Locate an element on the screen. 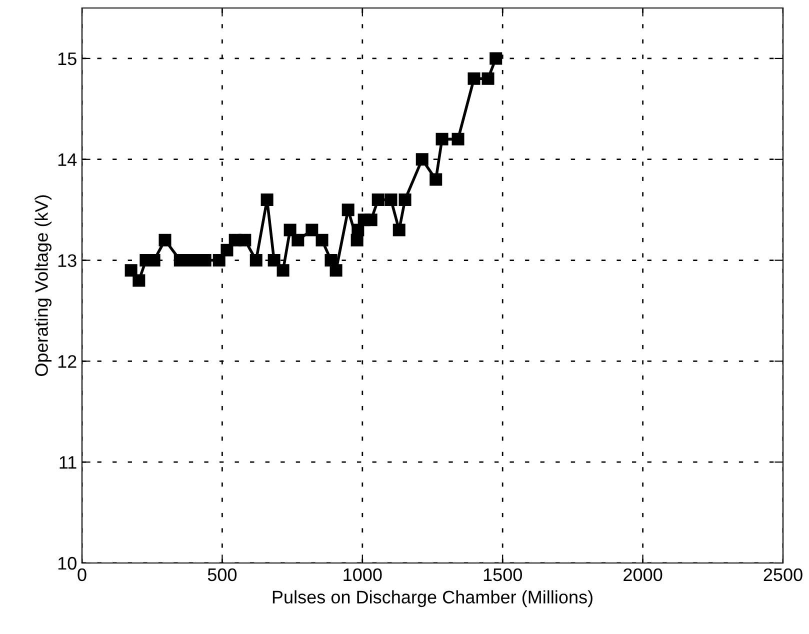 The image size is (809, 634). y-tick-label: 10 is located at coordinates (67, 563).